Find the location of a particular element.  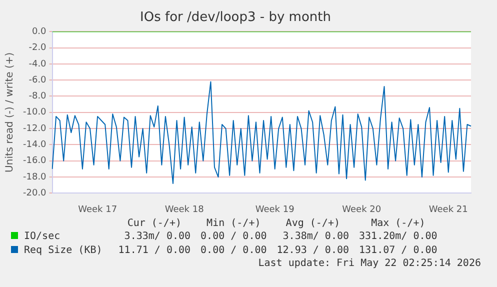

x-tick-label: Week 19 is located at coordinates (275, 209).